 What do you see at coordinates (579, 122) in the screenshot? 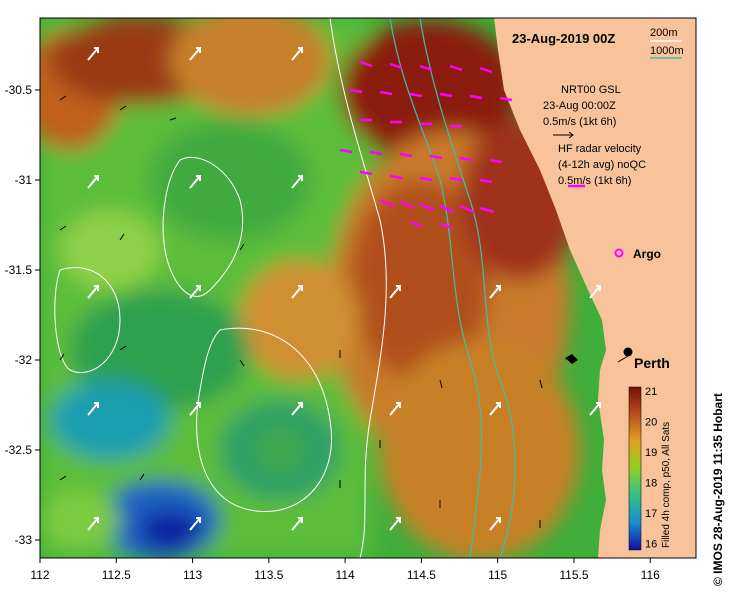
I see `wind-legend-line3: 0.5m/s (1kt 6h)` at bounding box center [579, 122].